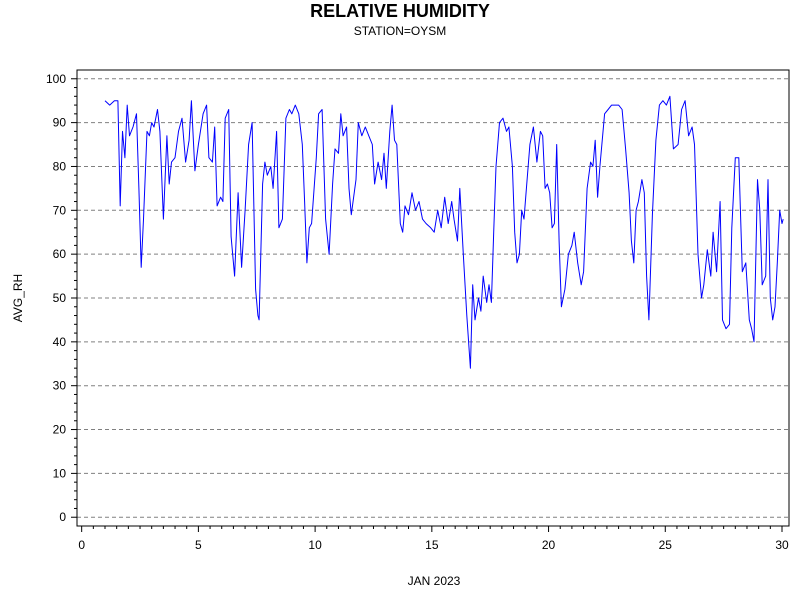  I want to click on x-tick-label: 30, so click(782, 545).